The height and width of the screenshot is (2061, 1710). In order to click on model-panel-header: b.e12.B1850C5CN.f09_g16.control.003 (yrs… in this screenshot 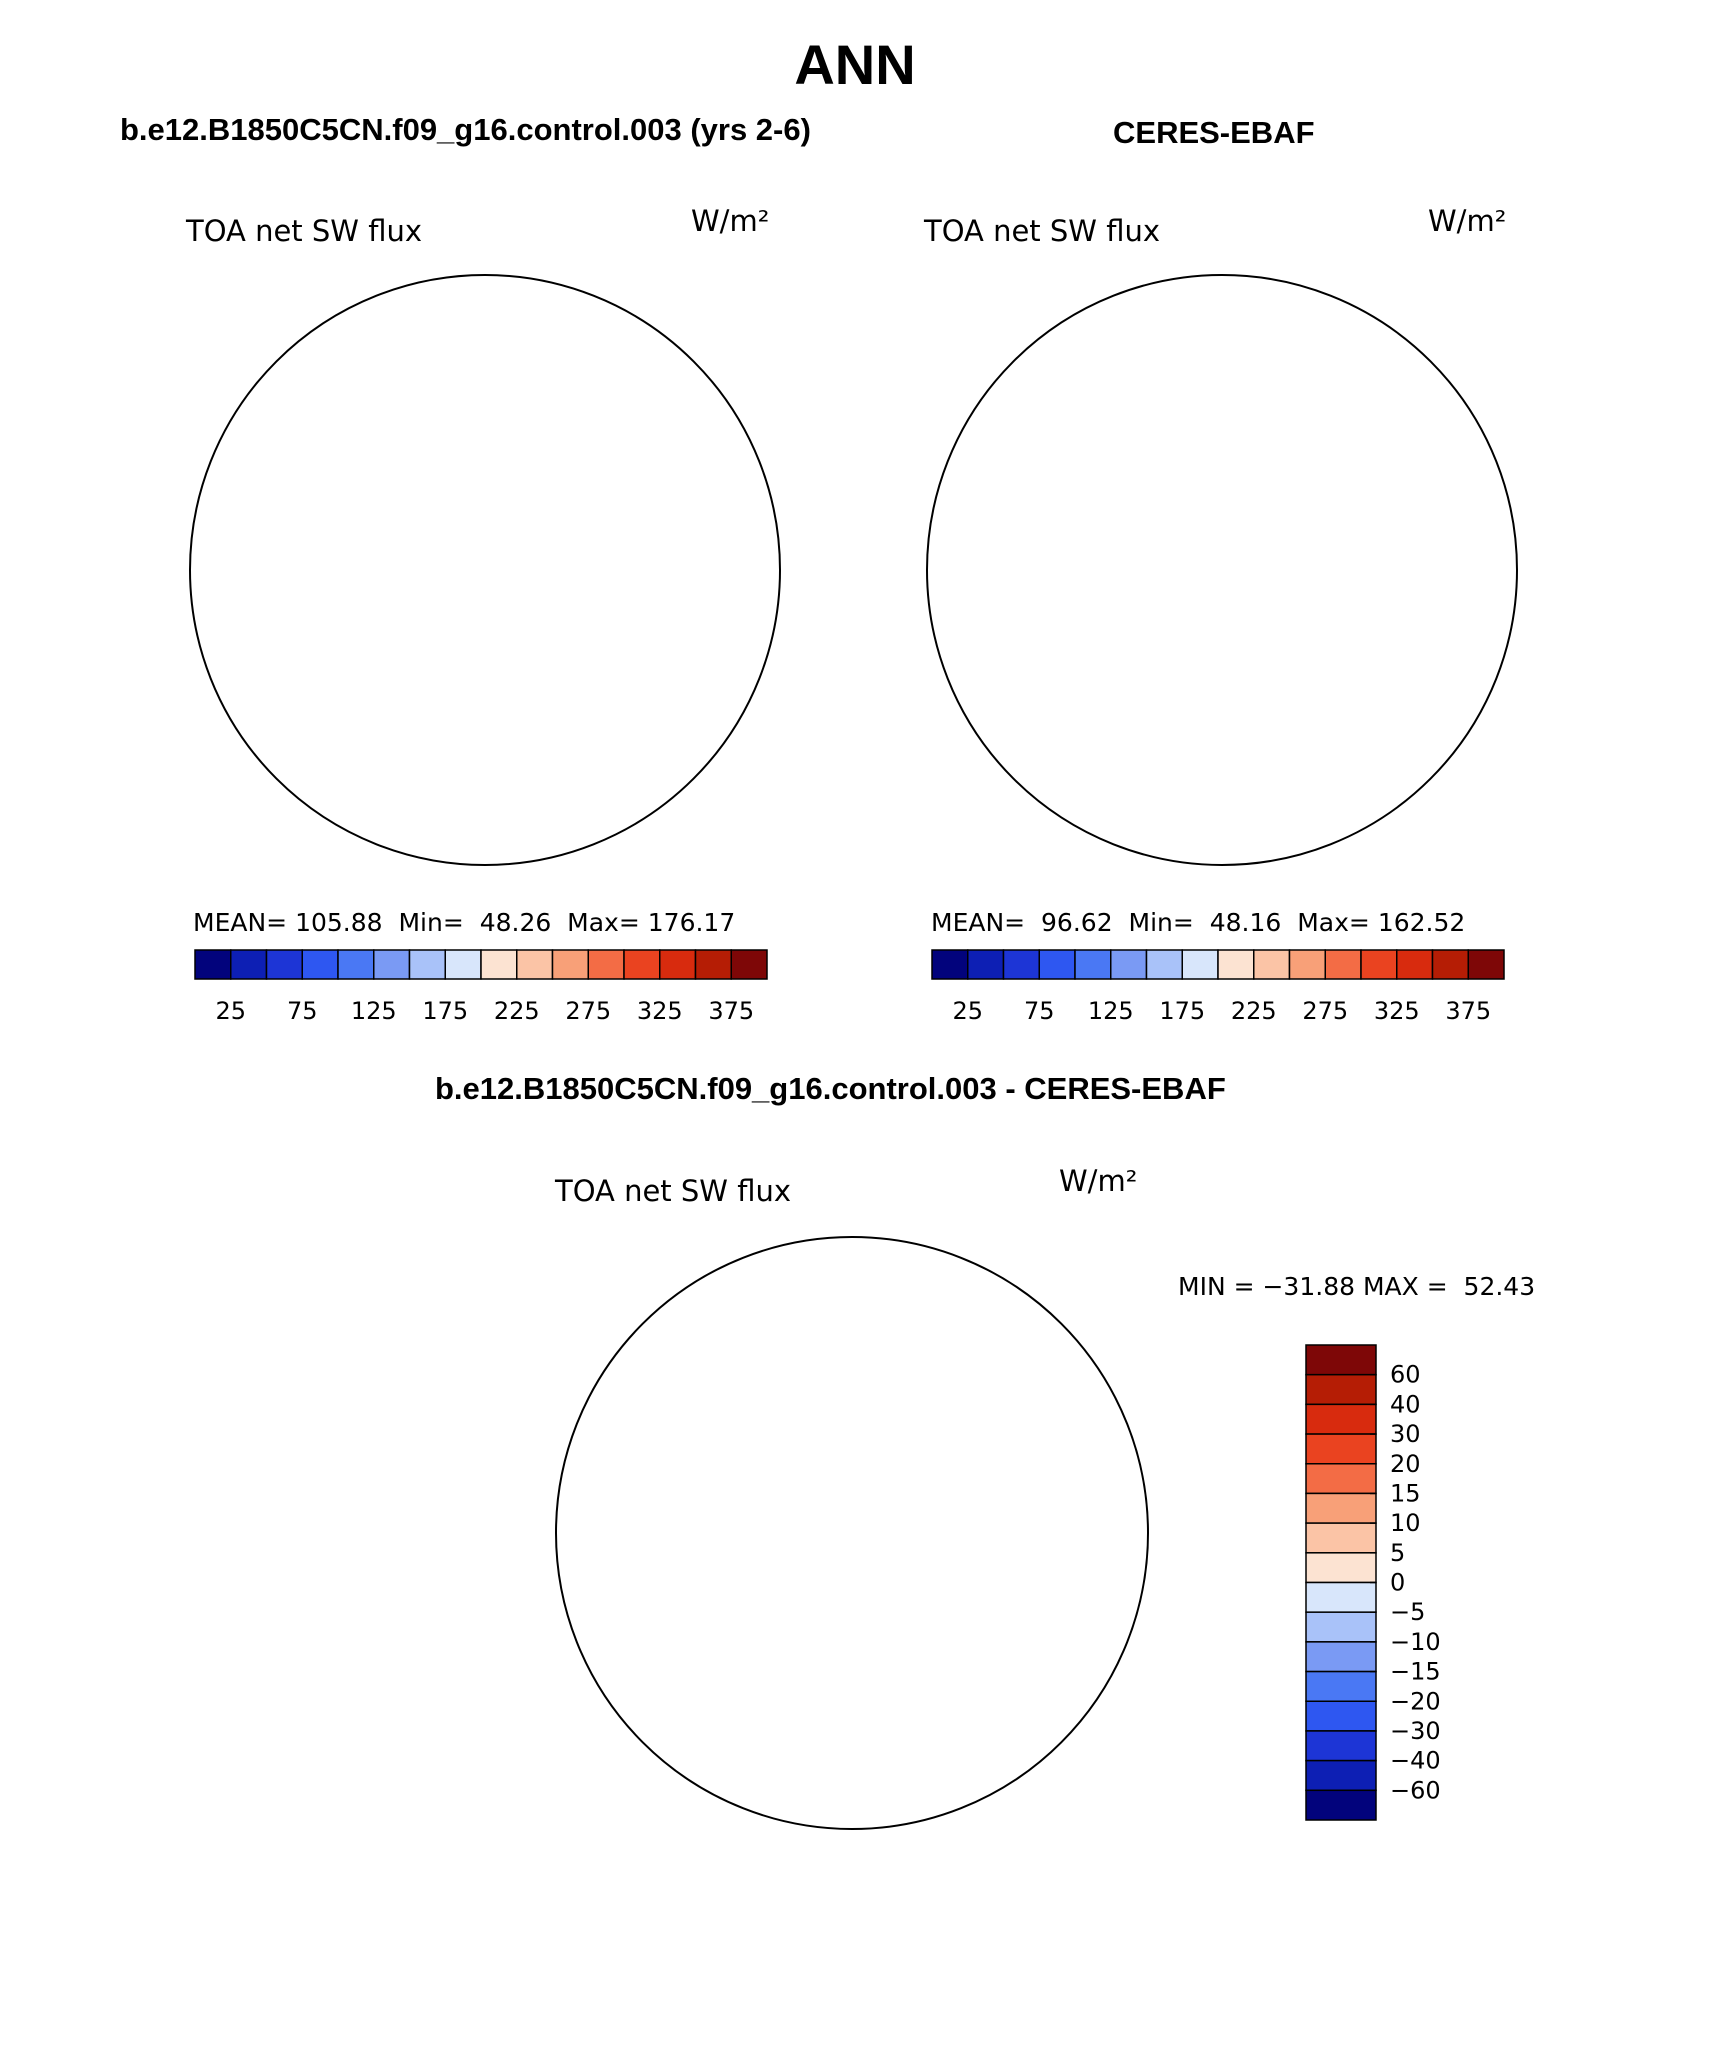, I will do `click(465, 129)`.